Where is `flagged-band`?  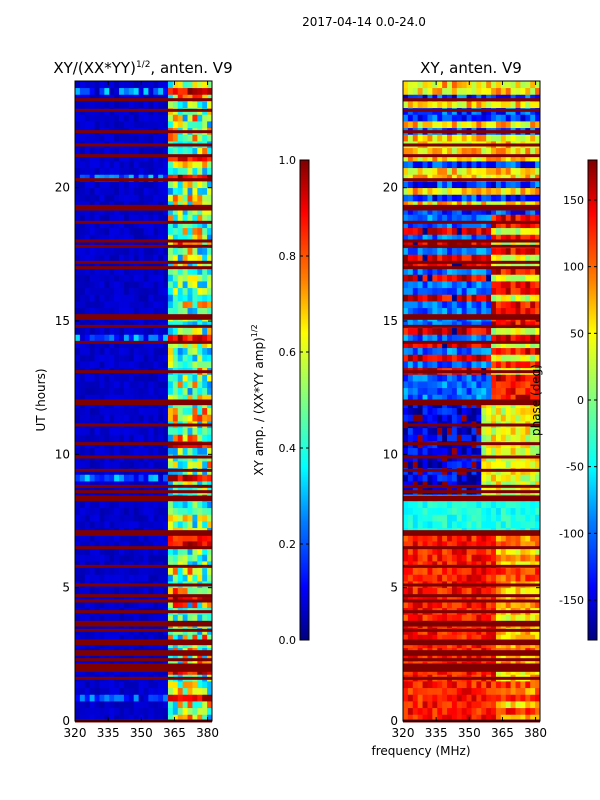 flagged-band is located at coordinates (143, 222).